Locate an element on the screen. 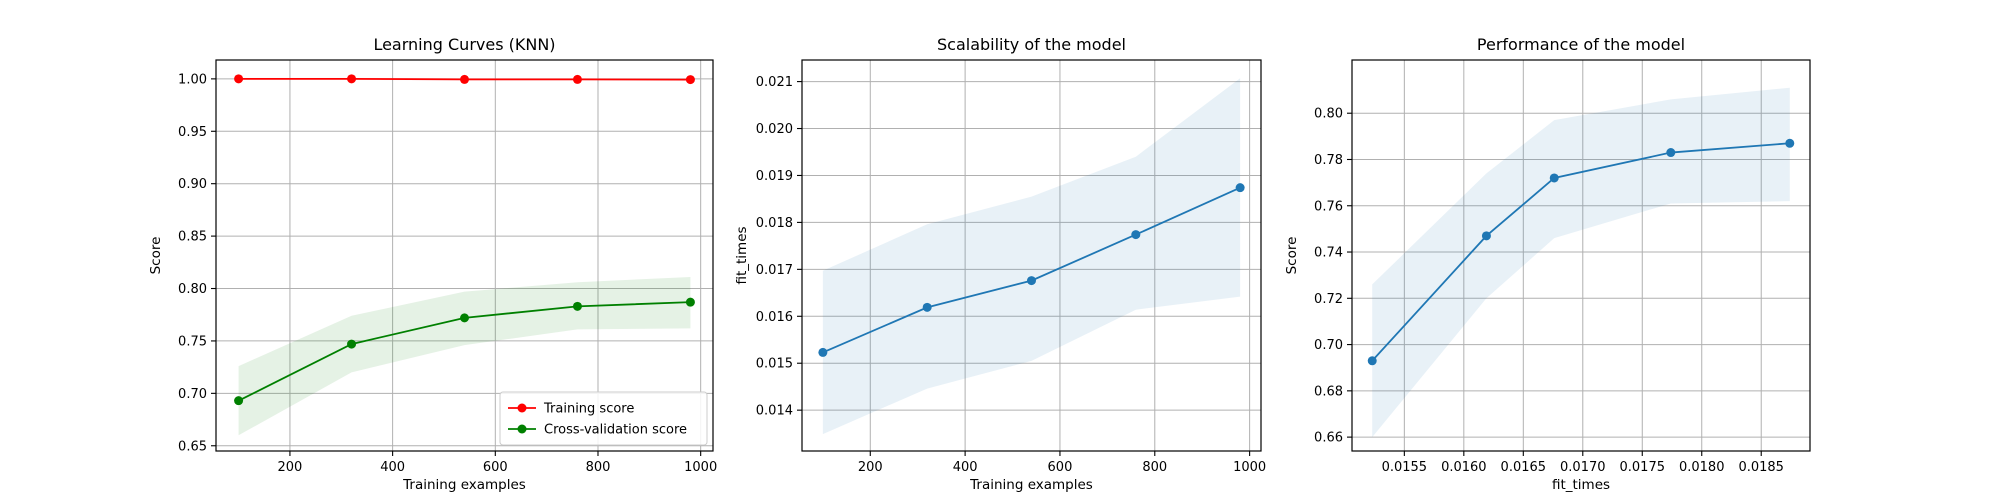  chart-title: Learning Curves (KNN) is located at coordinates (464, 44).